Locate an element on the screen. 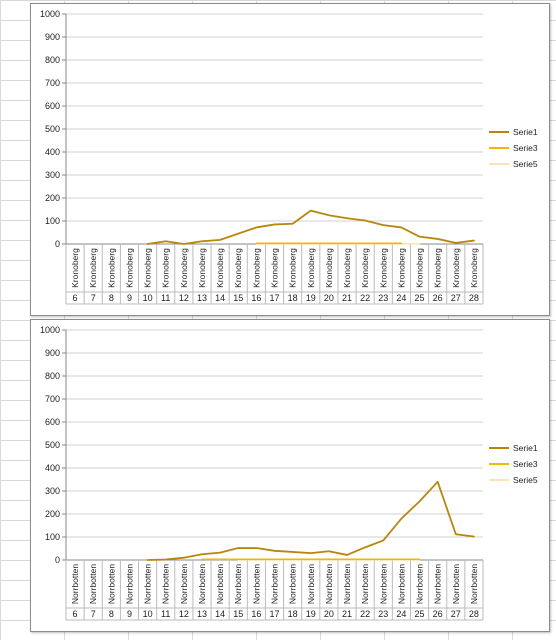 This screenshot has width=556, height=640. y-tick-label: 500 is located at coordinates (52, 129).